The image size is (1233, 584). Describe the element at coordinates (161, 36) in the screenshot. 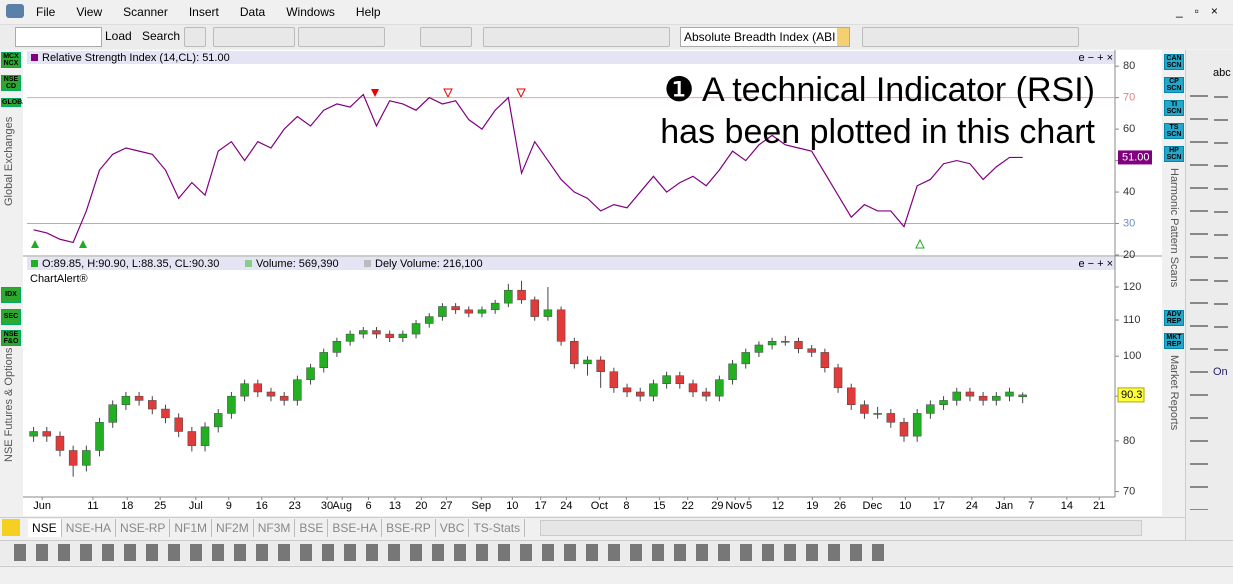

I see `search-button: Search` at that location.